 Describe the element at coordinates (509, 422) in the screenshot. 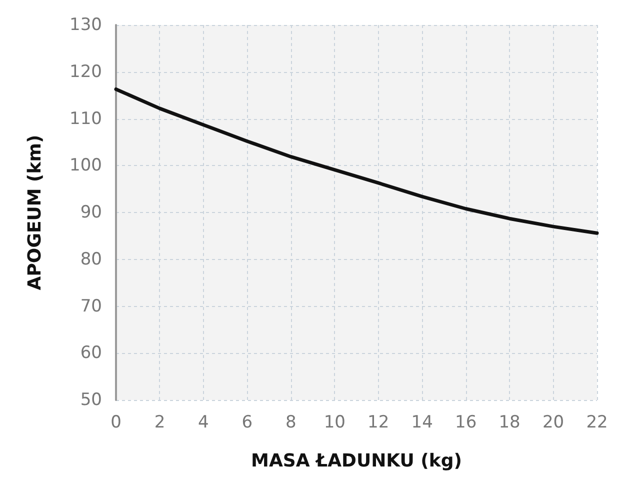

I see `x-tick-label: 18` at that location.